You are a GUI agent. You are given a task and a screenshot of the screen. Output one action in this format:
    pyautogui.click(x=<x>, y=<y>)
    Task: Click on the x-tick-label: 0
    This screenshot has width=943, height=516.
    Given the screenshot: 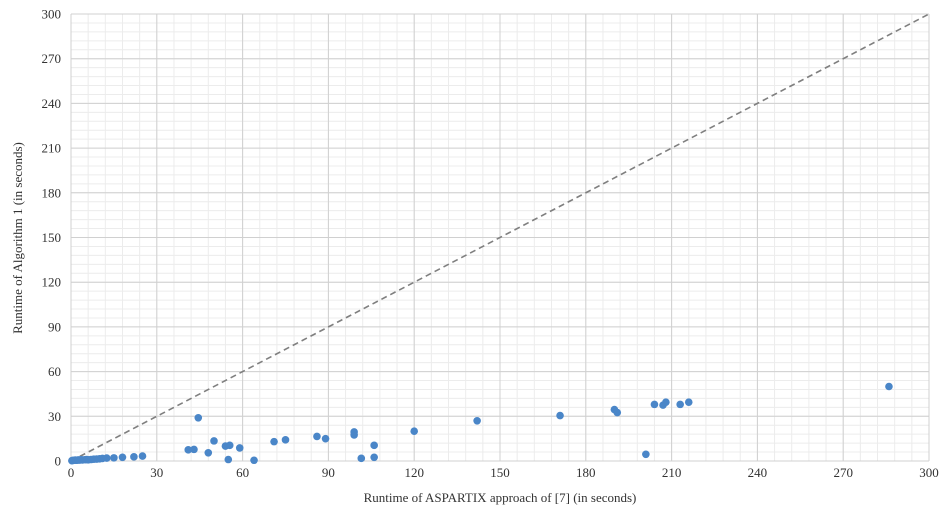 What is the action you would take?
    pyautogui.click(x=71, y=472)
    